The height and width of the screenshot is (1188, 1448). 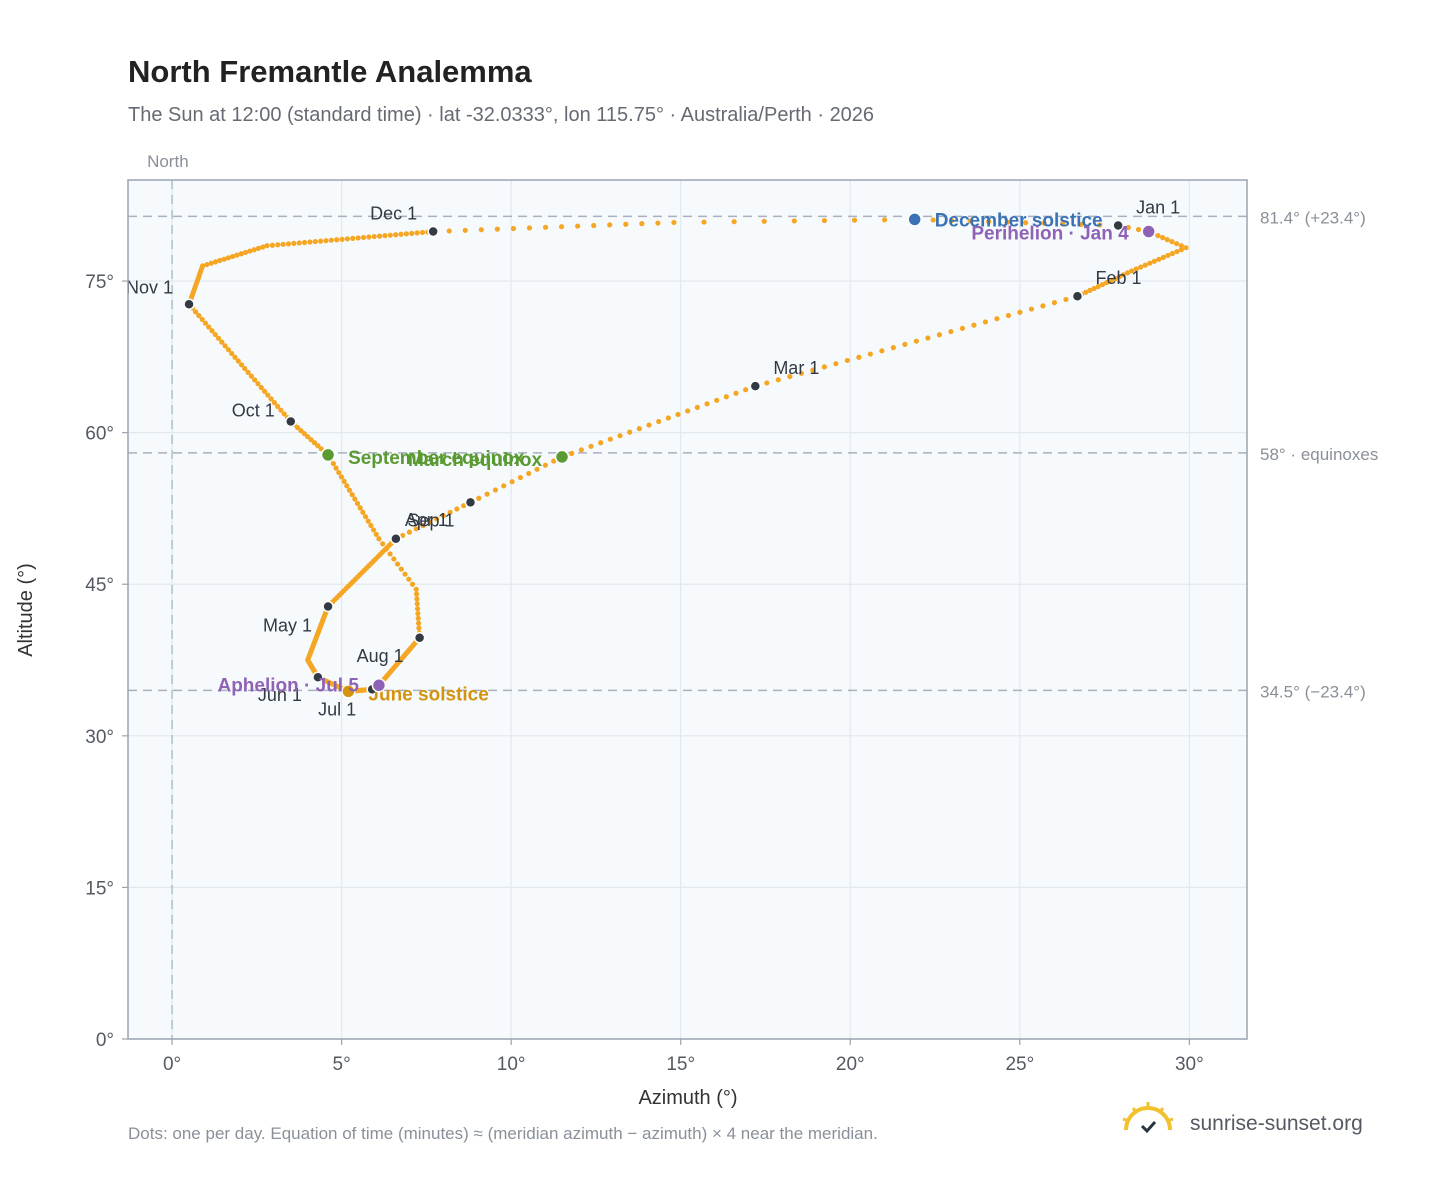 I want to click on y-tick-label: 30°, so click(x=99, y=737).